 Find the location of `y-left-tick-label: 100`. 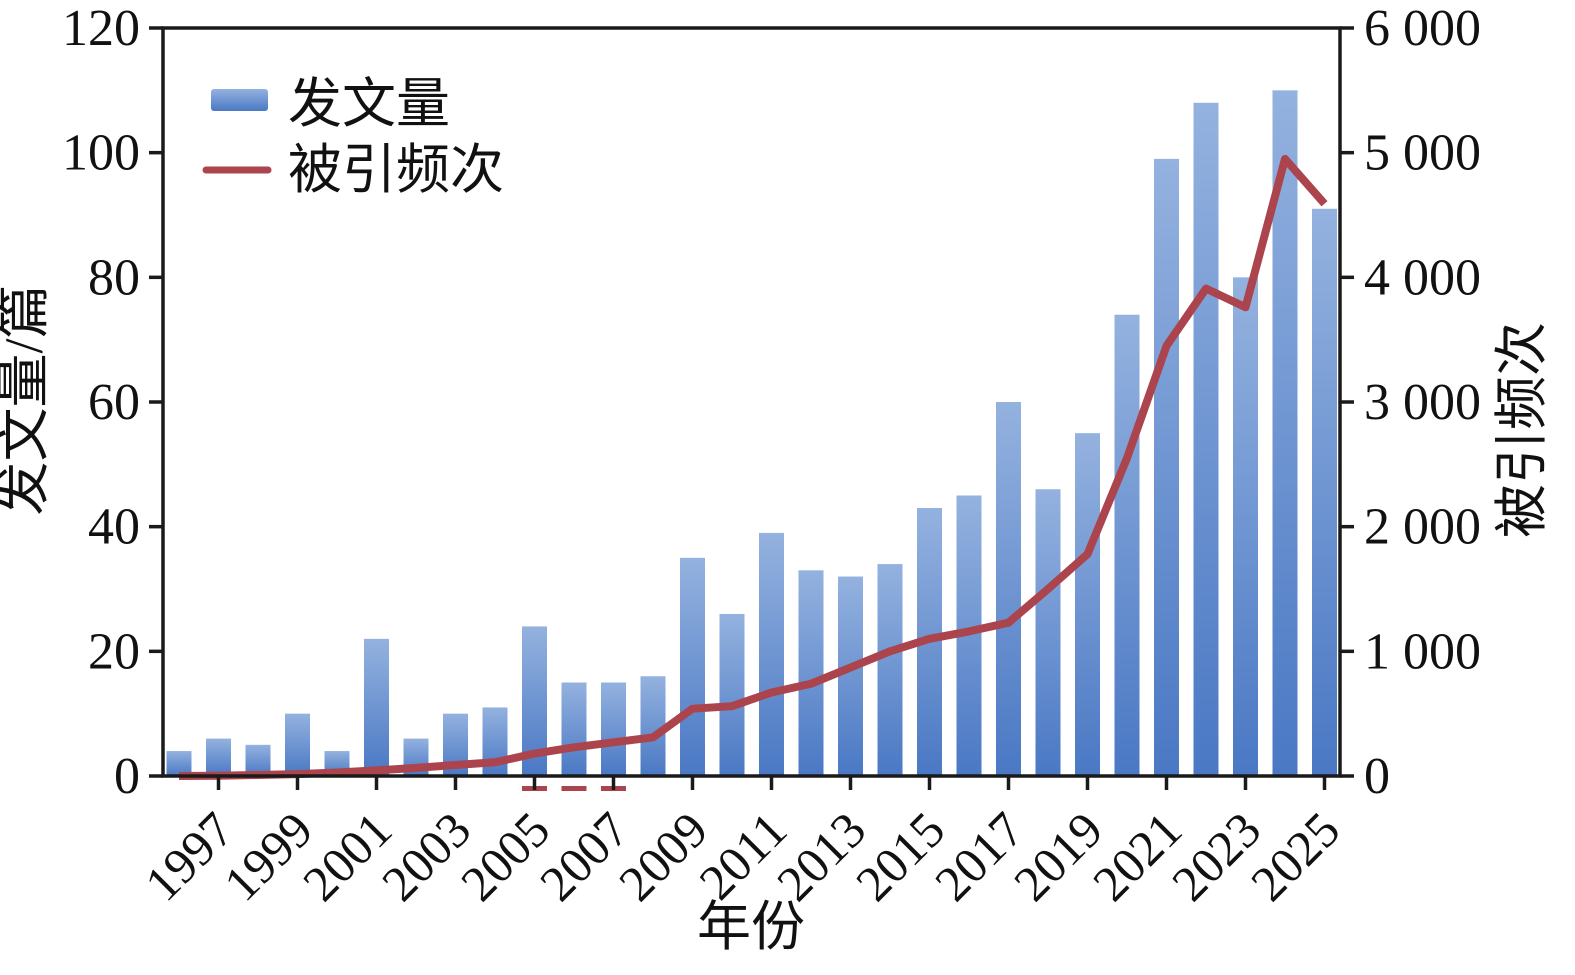

y-left-tick-label: 100 is located at coordinates (101, 153).